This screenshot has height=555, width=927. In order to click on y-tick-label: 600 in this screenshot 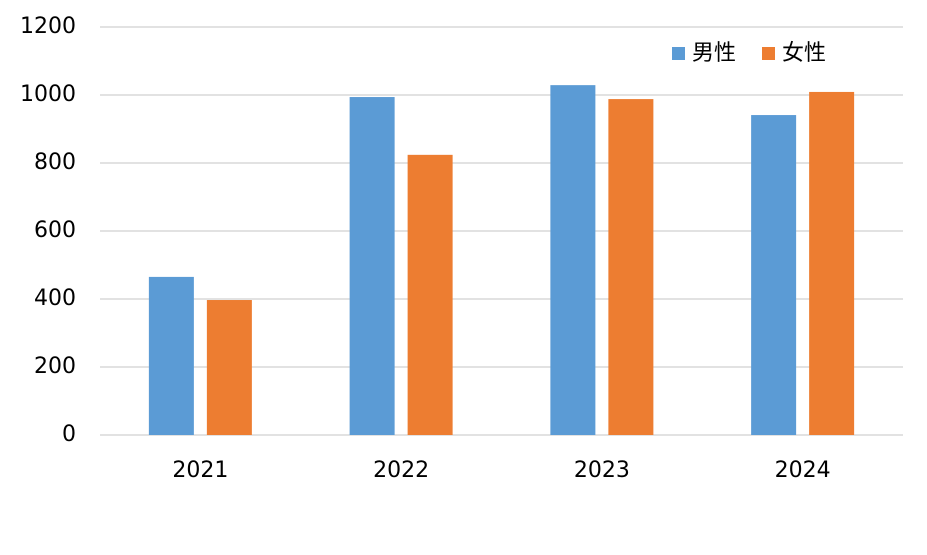, I will do `click(55, 230)`.